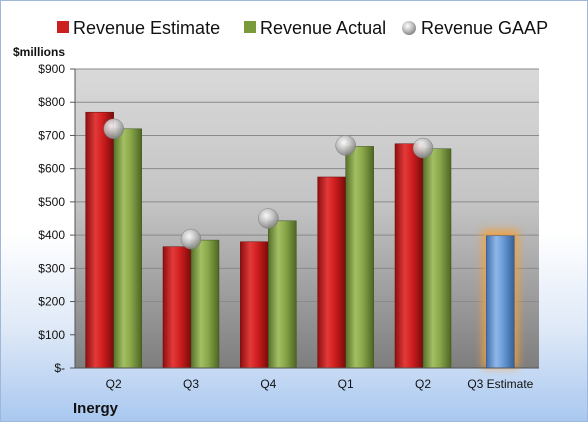 This screenshot has height=423, width=588. What do you see at coordinates (63, 27) in the screenshot?
I see `legend-swatch-estimate` at bounding box center [63, 27].